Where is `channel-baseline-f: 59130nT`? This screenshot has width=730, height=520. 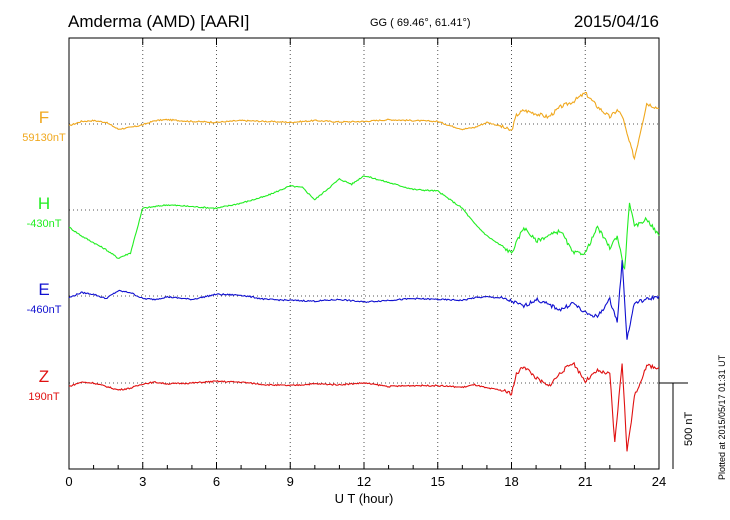 channel-baseline-f: 59130nT is located at coordinates (44, 138).